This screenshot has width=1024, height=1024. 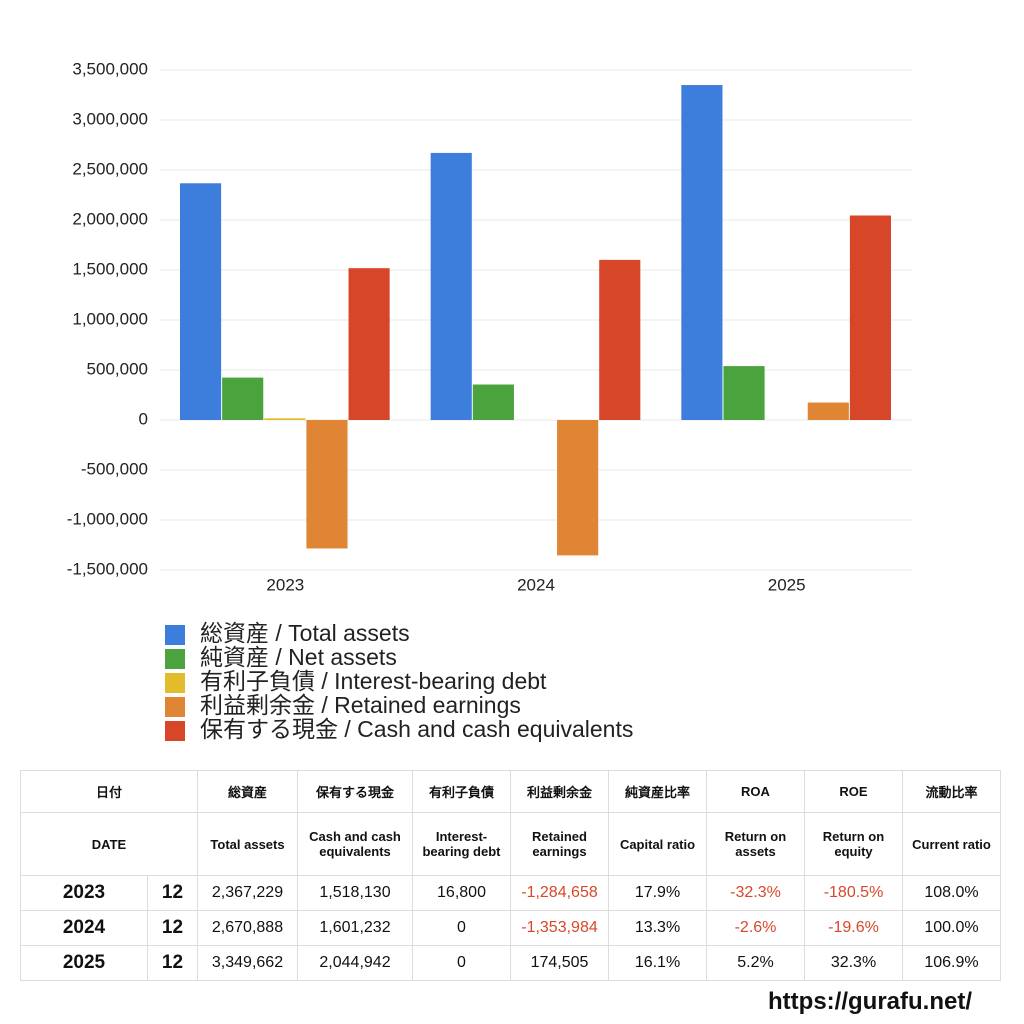 I want to click on legend-label: 総資産 / Total assets, so click(x=305, y=633).